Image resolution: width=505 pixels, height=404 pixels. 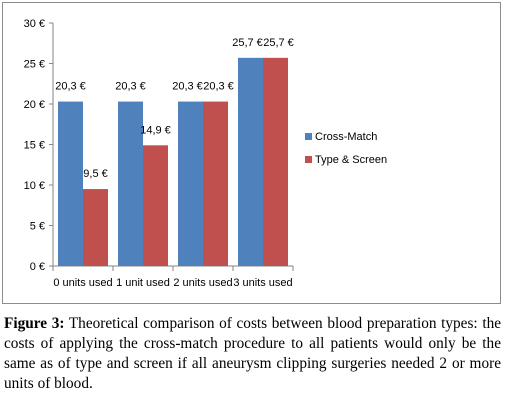 What do you see at coordinates (346, 137) in the screenshot?
I see `legend-label: Cross-Match` at bounding box center [346, 137].